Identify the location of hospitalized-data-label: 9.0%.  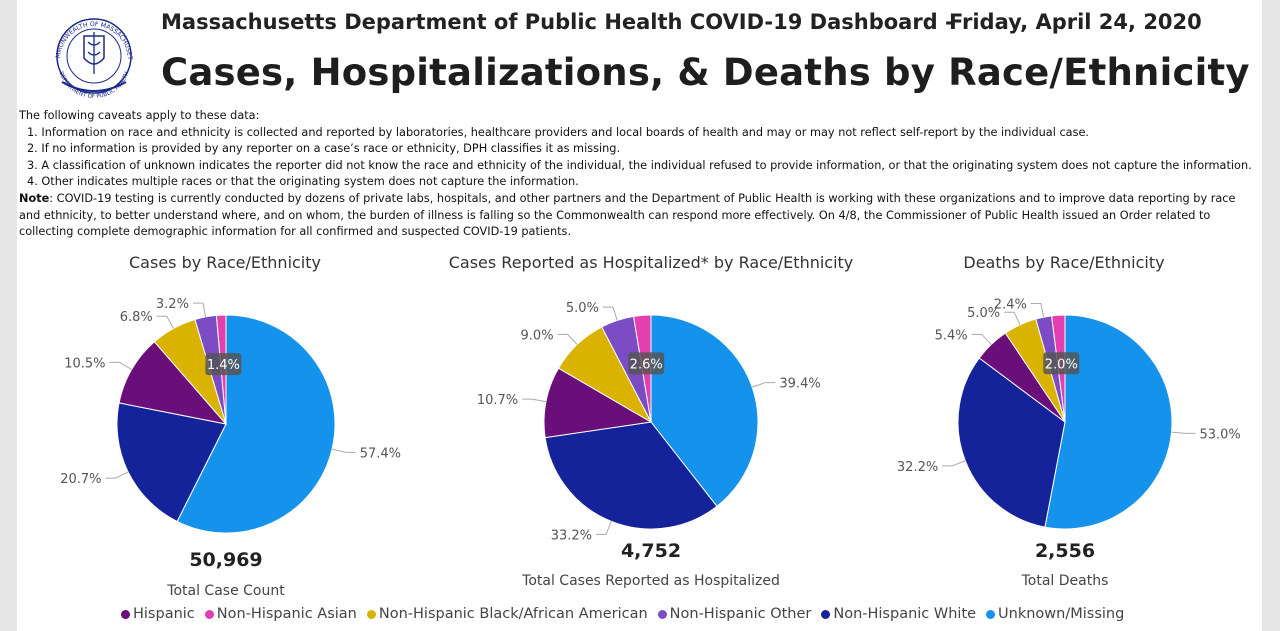
(537, 335).